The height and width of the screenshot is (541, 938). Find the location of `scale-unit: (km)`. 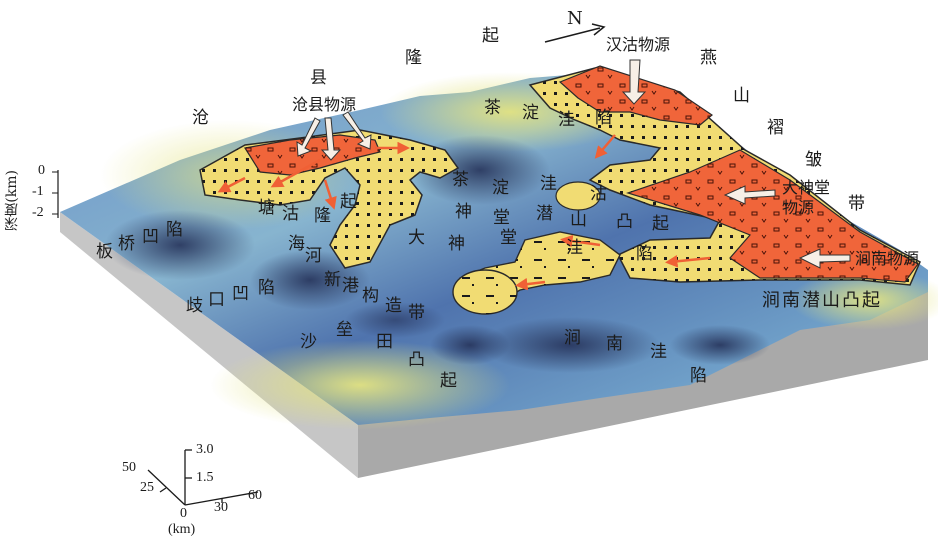

scale-unit: (km) is located at coordinates (182, 529).